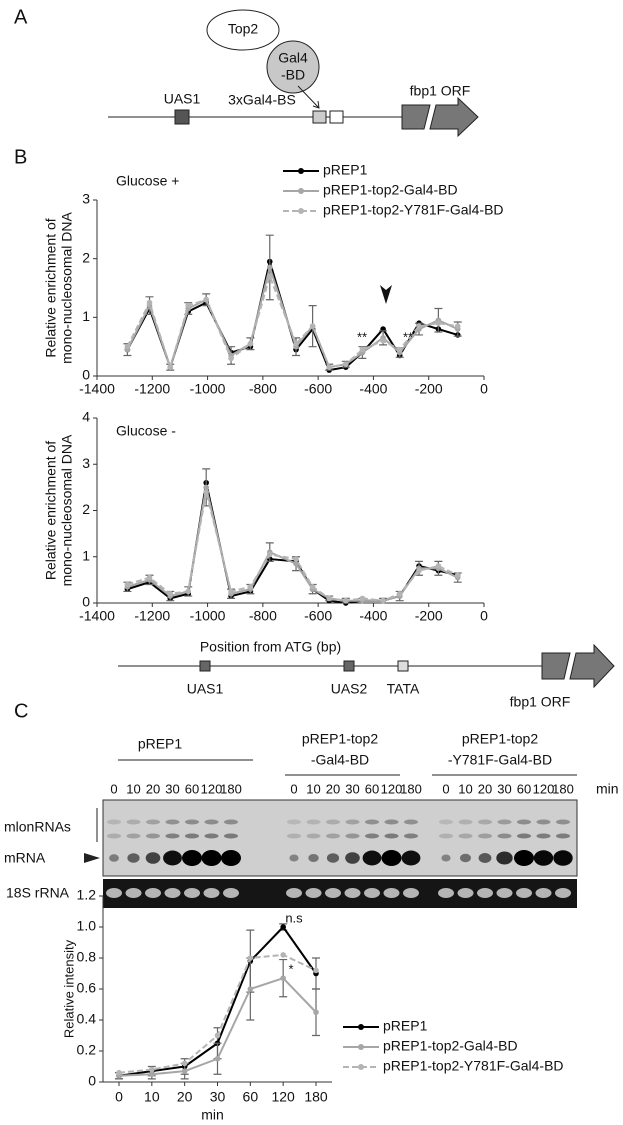 This screenshot has height=1125, width=623. Describe the element at coordinates (293, 58) in the screenshot. I see `gal4-label: Gal4` at that location.